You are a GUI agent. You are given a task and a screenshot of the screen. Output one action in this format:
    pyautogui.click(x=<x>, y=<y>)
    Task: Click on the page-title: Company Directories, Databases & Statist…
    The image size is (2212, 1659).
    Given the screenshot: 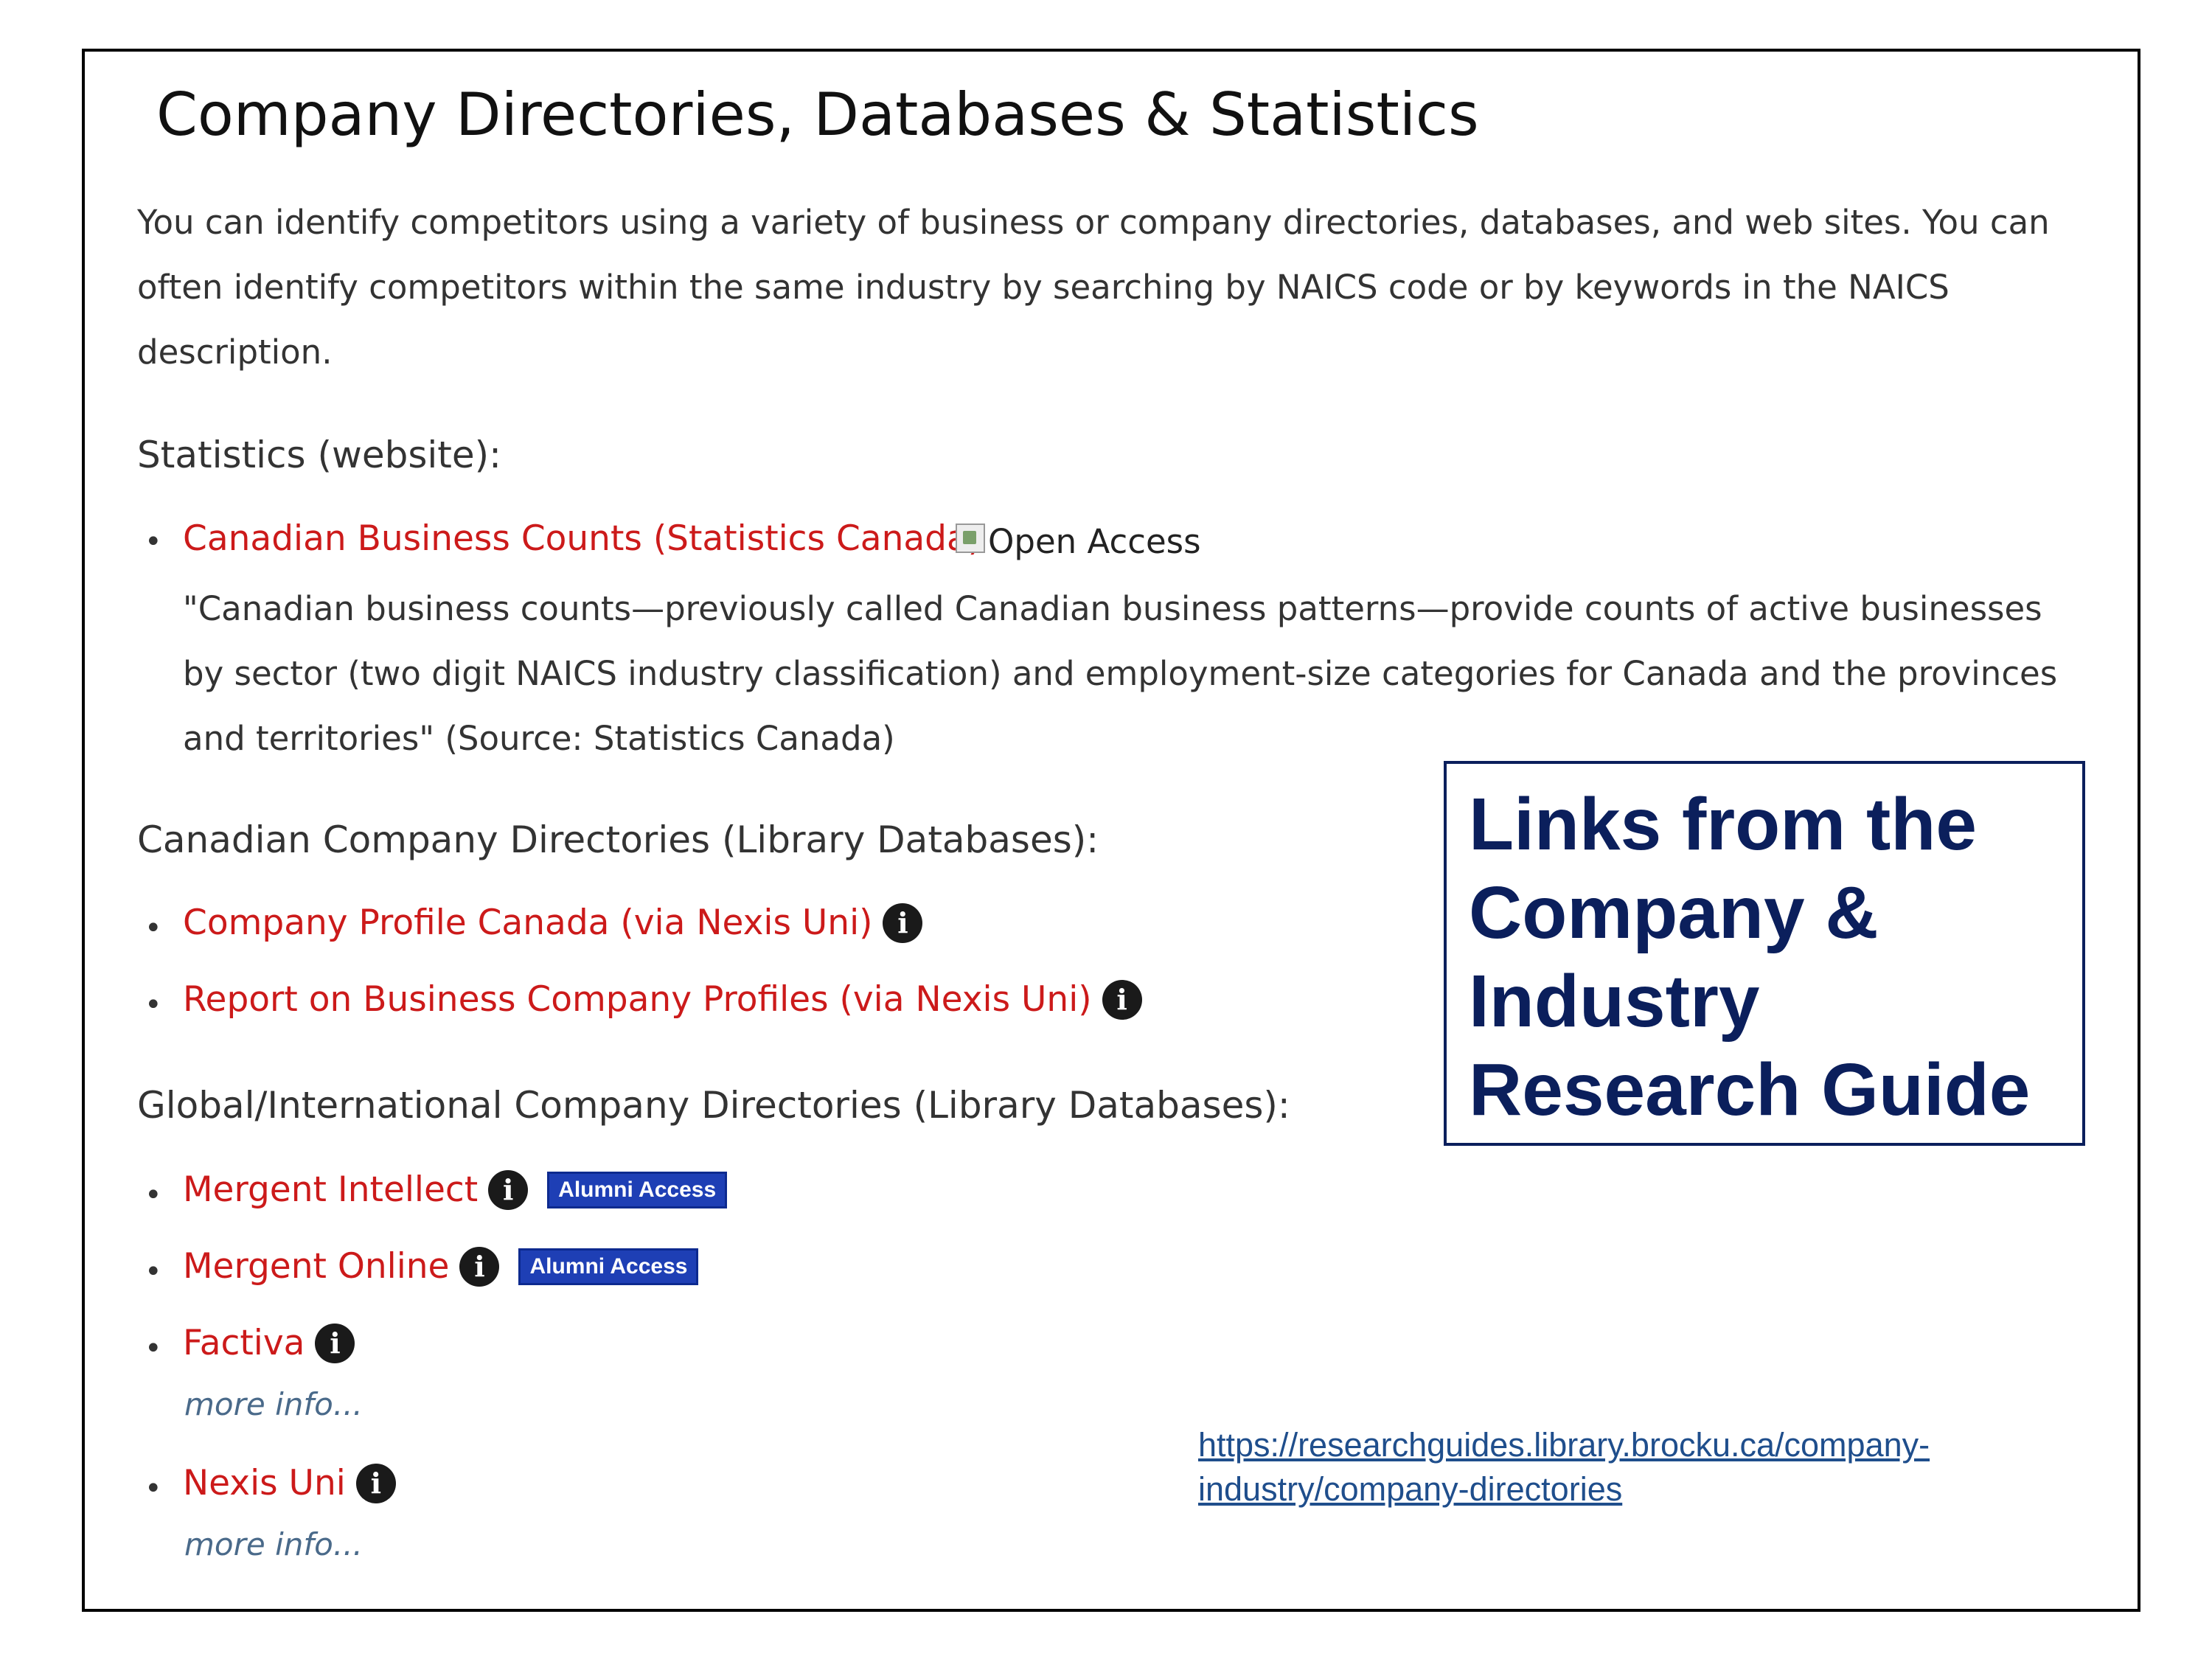 What is the action you would take?
    pyautogui.click(x=817, y=114)
    